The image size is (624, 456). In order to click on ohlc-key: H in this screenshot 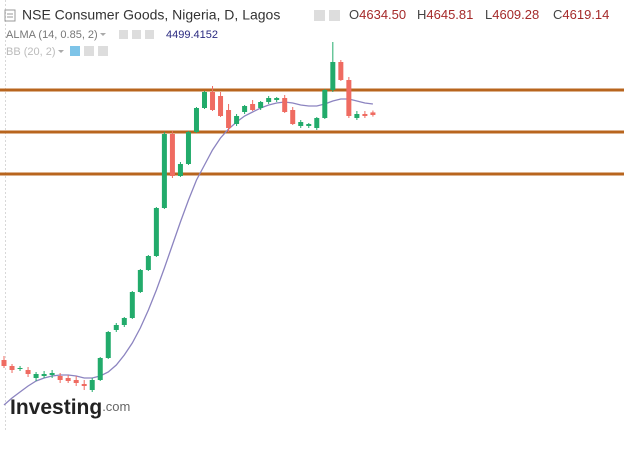, I will do `click(421, 14)`.